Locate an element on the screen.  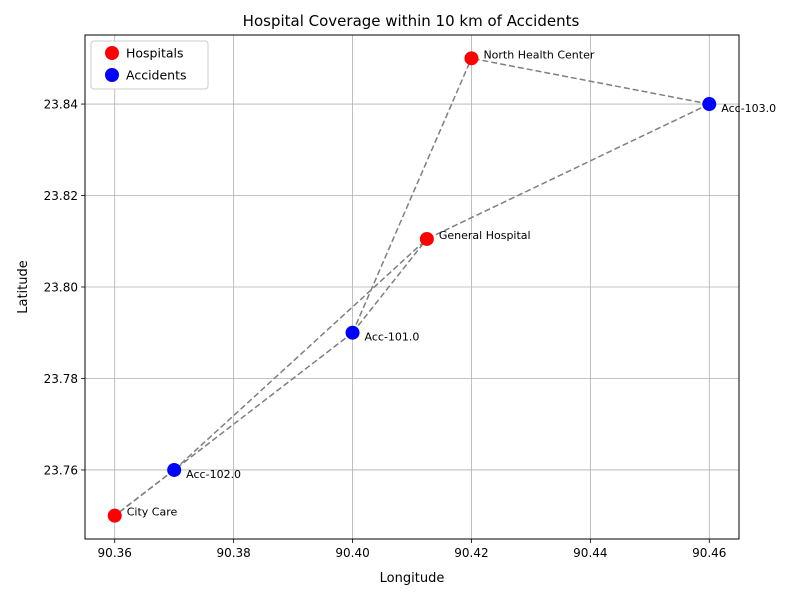
hospital-point-general-hospital is located at coordinates (426, 238).